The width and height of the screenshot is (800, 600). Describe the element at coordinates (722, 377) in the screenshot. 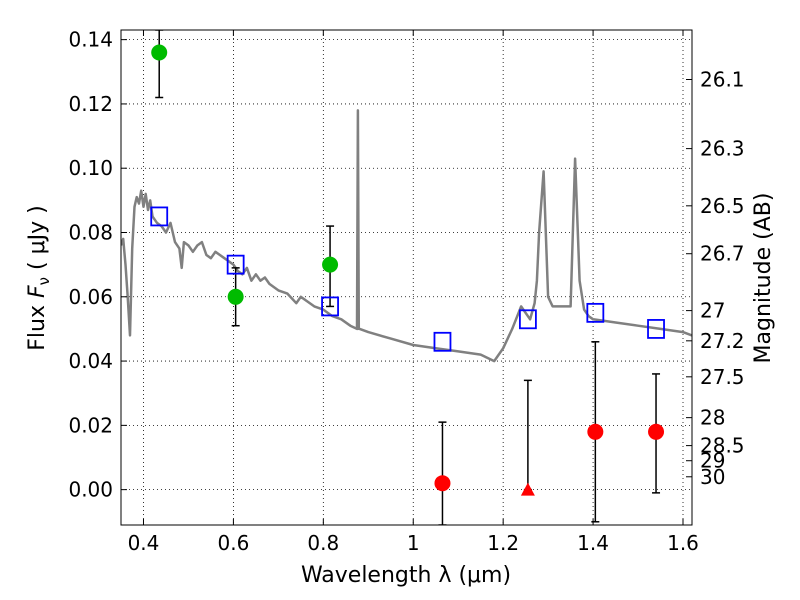

I see `magnitude-tick-label: 27.5` at that location.